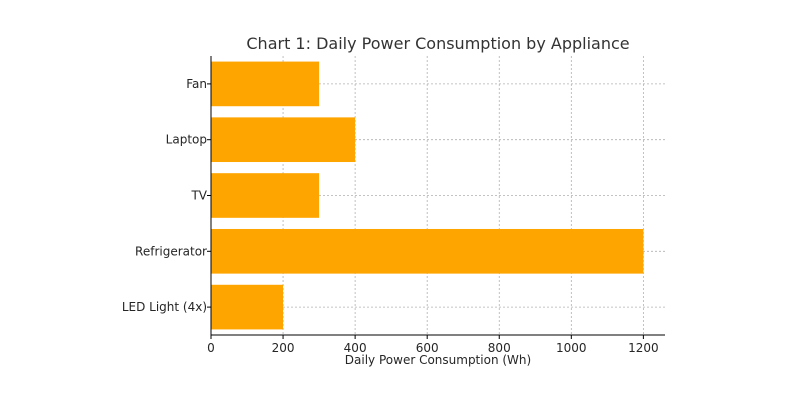  Describe the element at coordinates (438, 360) in the screenshot. I see `x-axis-label: Daily Power Consumption (Wh)` at that location.